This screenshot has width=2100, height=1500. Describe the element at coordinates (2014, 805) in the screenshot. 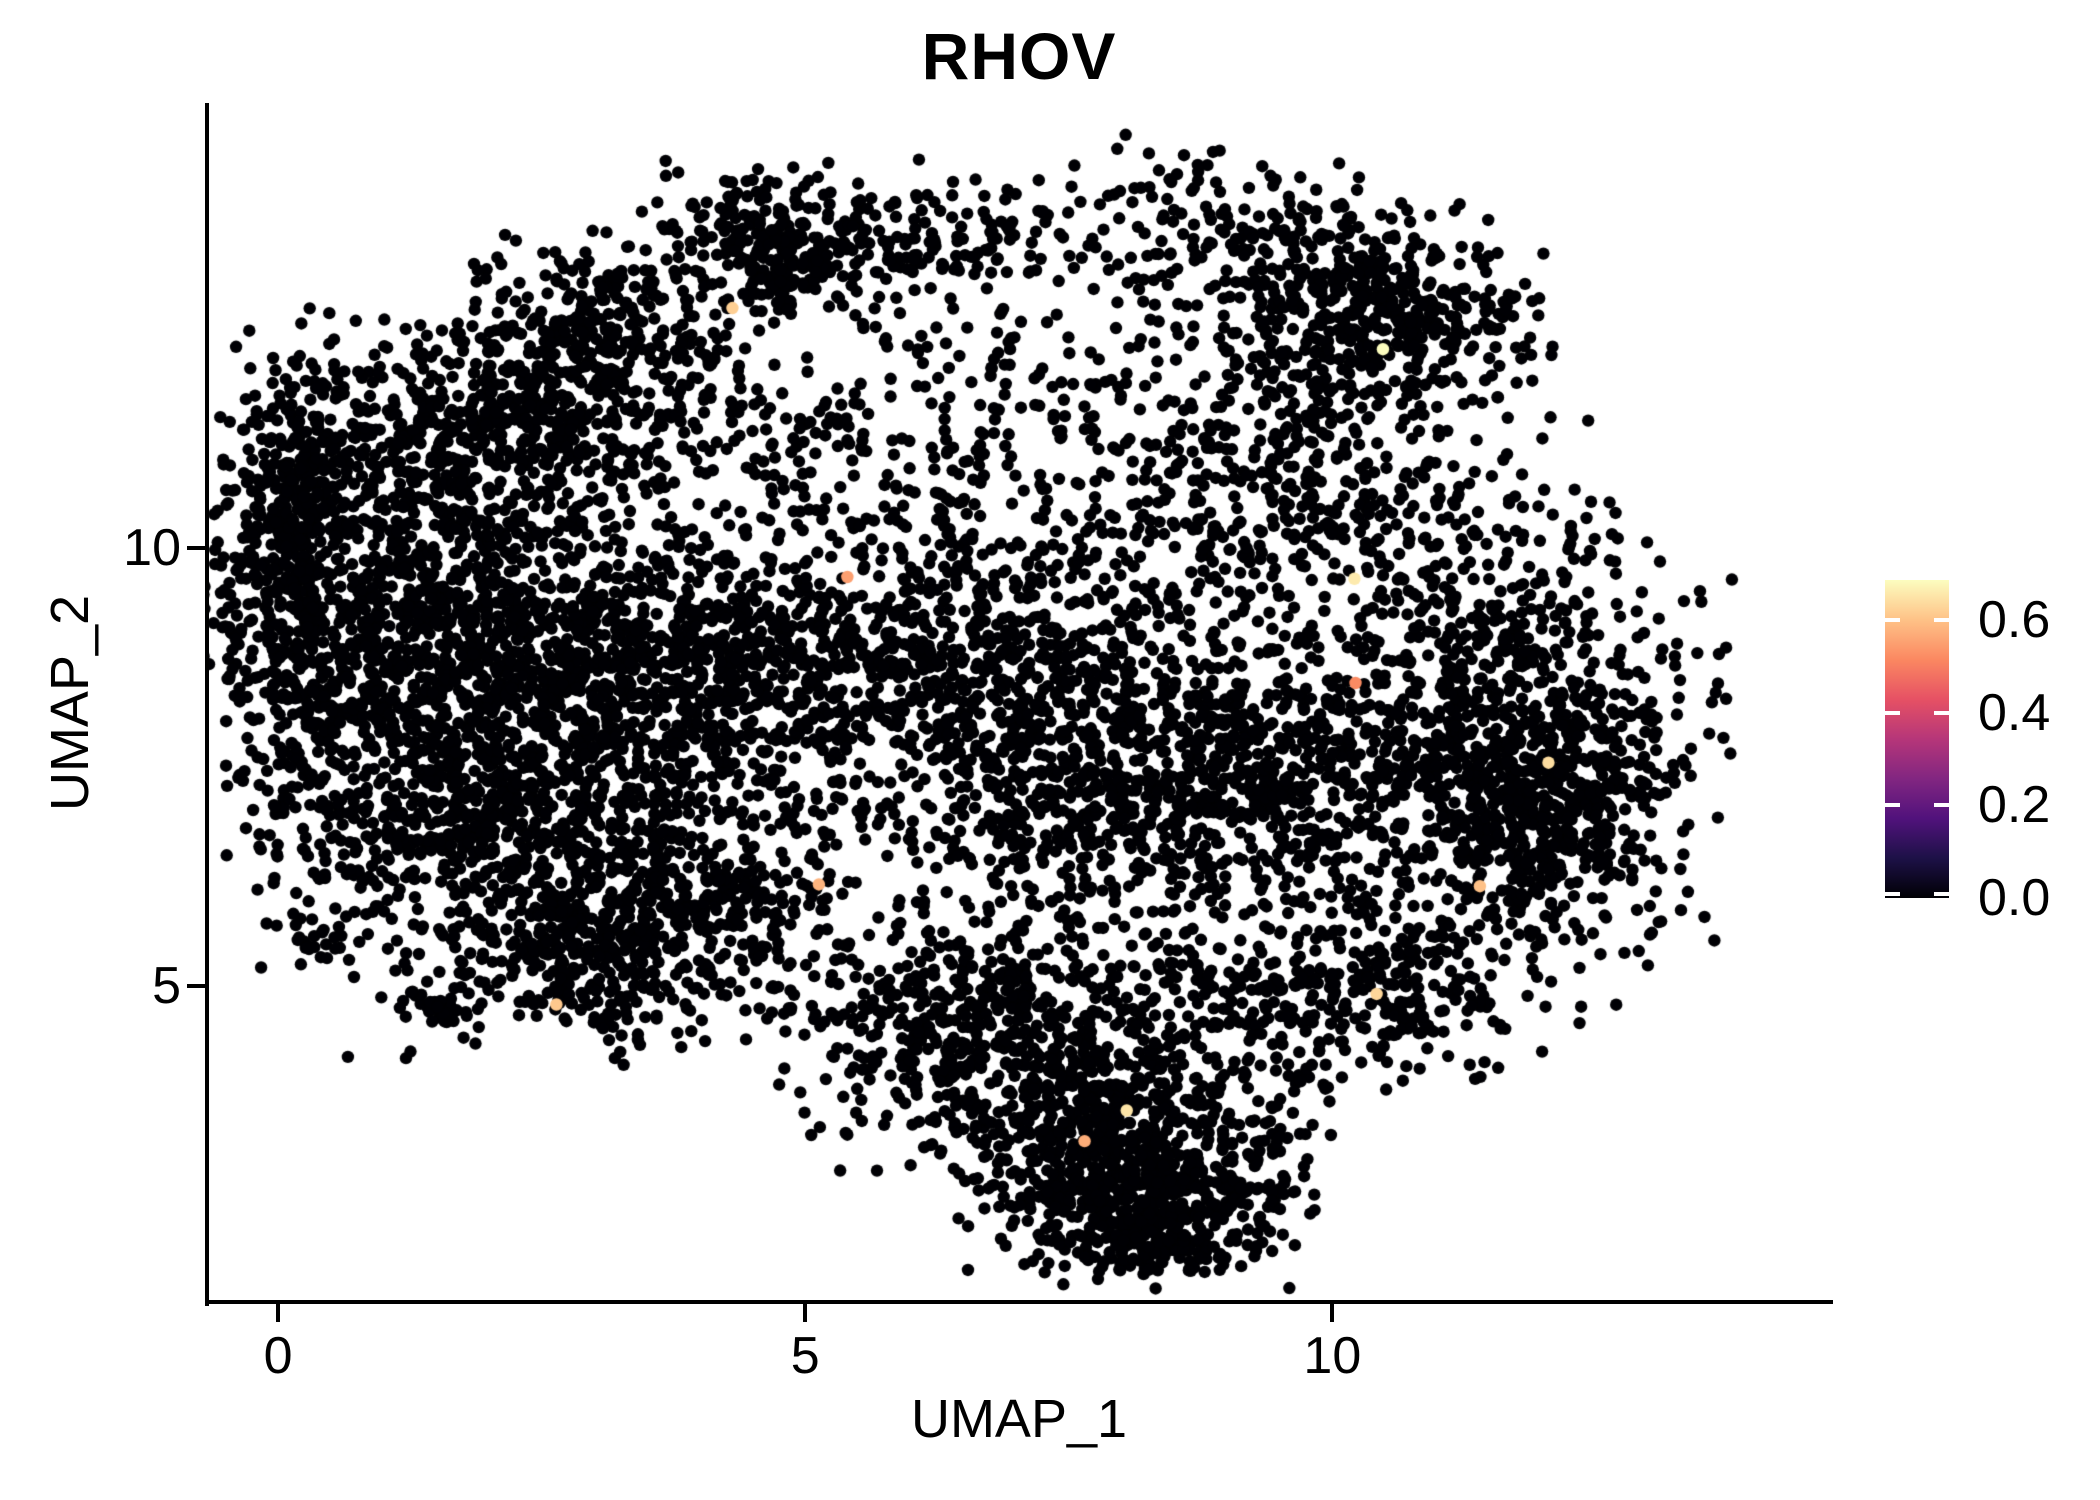

I see `colorbar-tick-label: 0.2` at that location.